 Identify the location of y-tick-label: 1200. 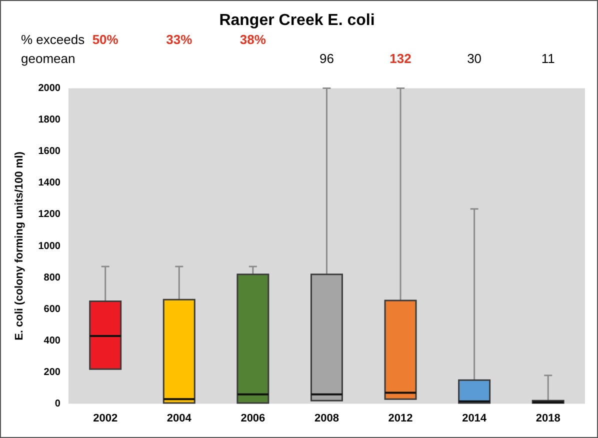
(49, 214).